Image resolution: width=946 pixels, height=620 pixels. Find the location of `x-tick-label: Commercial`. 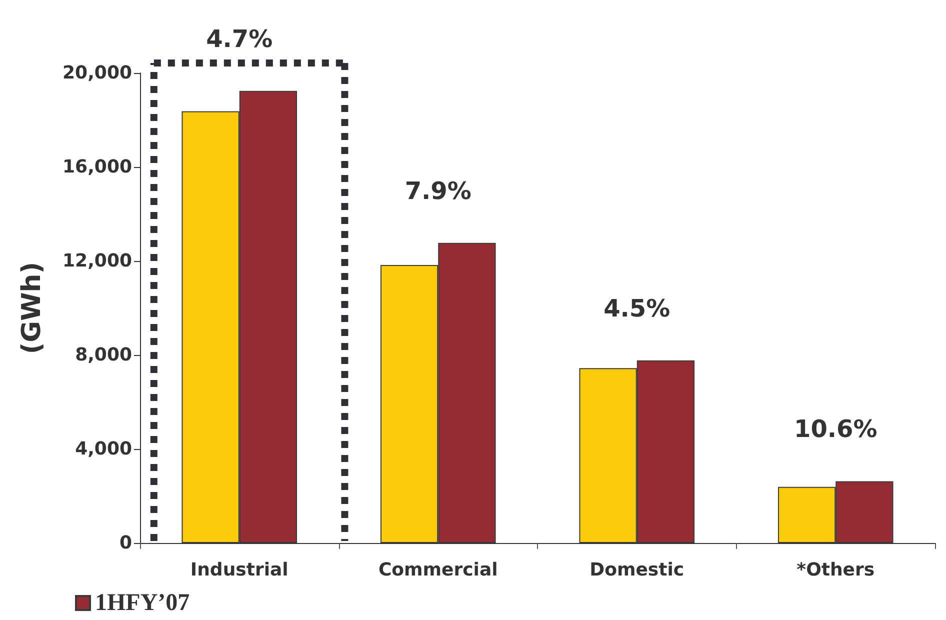

x-tick-label: Commercial is located at coordinates (438, 570).